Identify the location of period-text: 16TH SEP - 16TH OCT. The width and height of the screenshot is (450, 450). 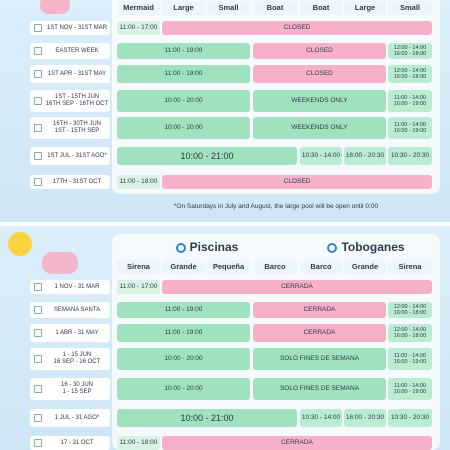
(77, 104).